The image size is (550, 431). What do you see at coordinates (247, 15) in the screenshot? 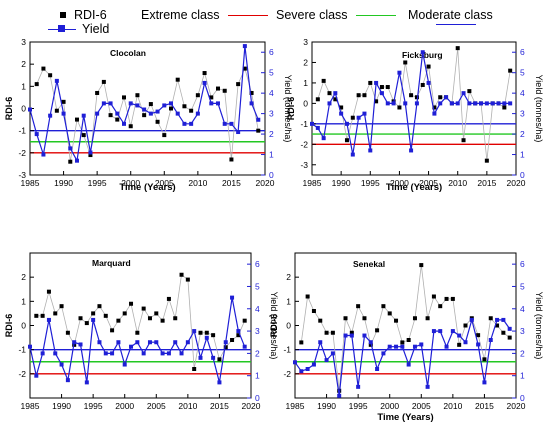
I see `legend-swatch-extreme` at bounding box center [247, 15].